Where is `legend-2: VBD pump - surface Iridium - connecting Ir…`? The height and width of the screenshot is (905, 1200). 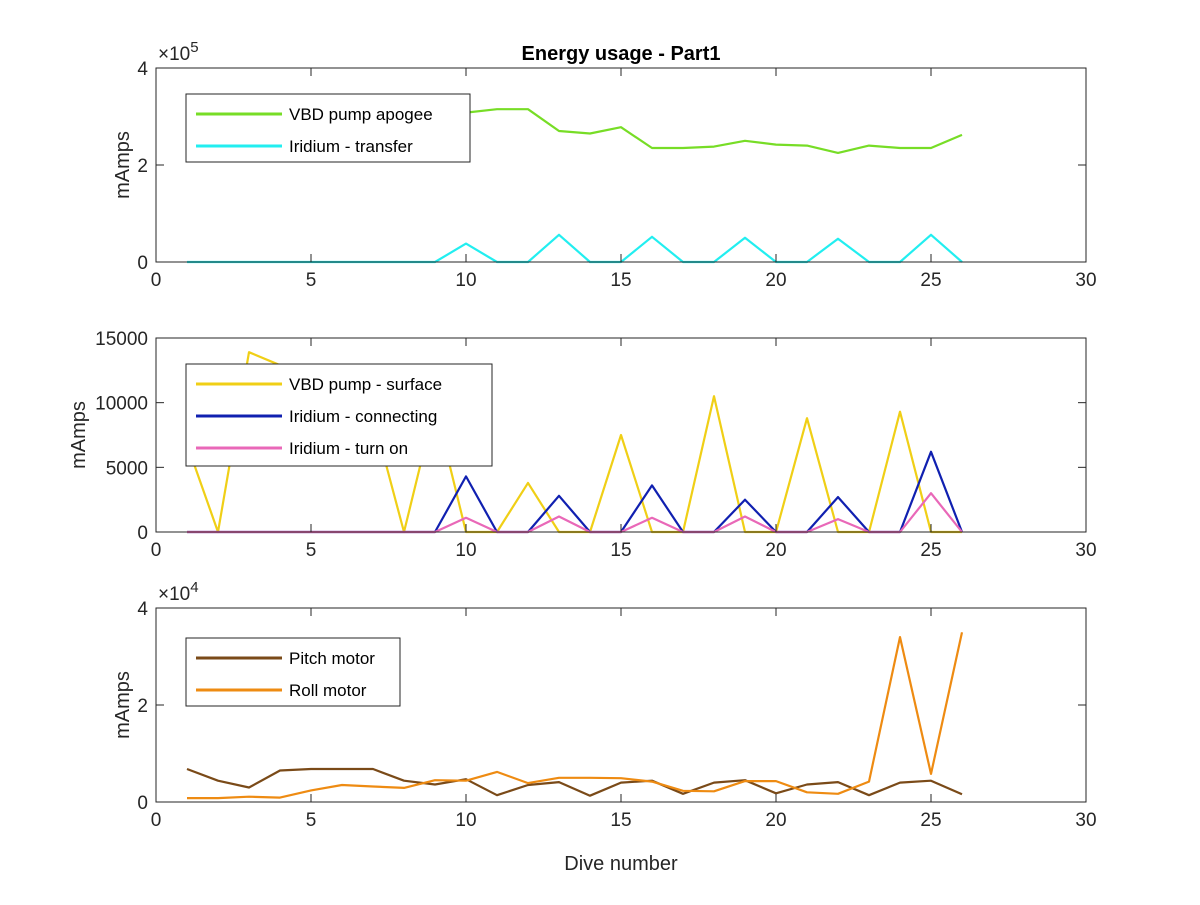
legend-2: VBD pump - surface Iridium - connecting Ir… is located at coordinates (339, 415).